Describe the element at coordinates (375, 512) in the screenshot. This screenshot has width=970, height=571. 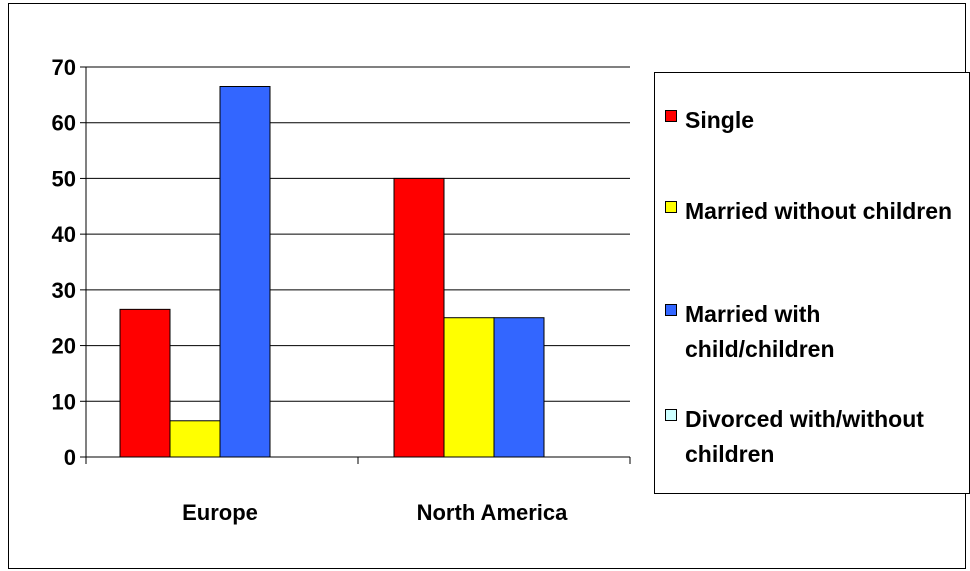
I see `category-labels: Europe North America` at that location.